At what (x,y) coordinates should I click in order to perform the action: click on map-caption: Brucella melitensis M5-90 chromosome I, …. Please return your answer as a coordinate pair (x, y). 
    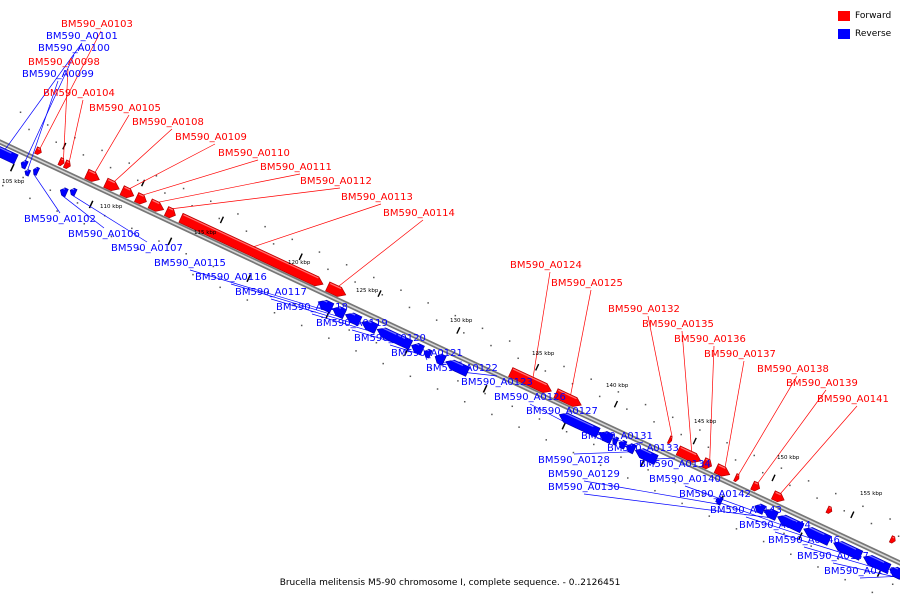
    Looking at the image, I should click on (450, 583).